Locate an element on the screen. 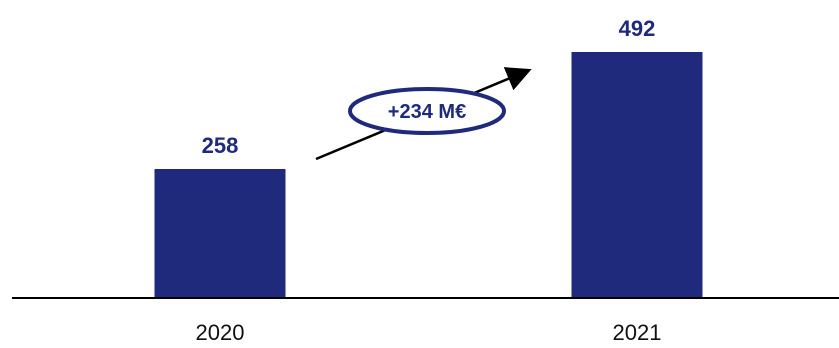 The height and width of the screenshot is (348, 839). growth-annotation-ellipse is located at coordinates (427, 111).